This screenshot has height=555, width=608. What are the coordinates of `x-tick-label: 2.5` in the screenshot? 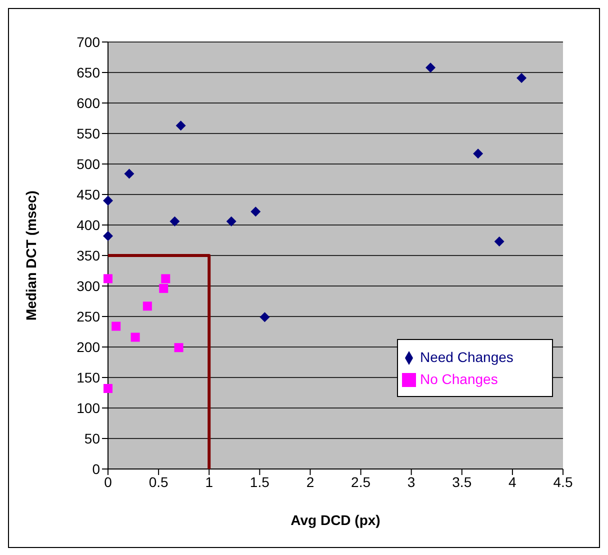 It's located at (361, 482).